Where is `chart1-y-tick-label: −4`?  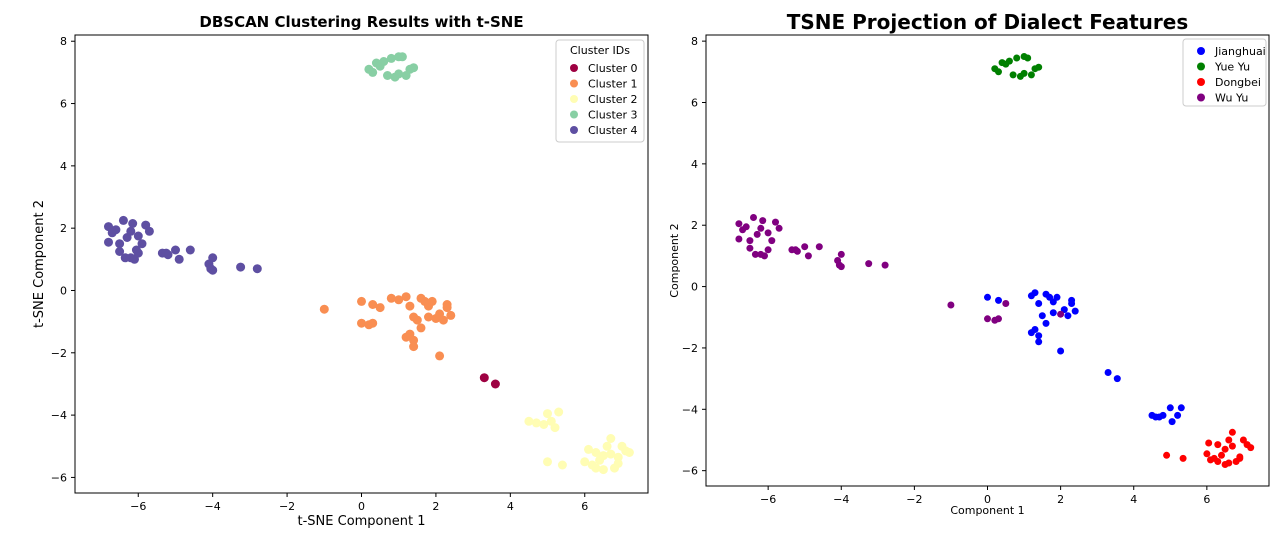 chart1-y-tick-label: −4 is located at coordinates (59, 415).